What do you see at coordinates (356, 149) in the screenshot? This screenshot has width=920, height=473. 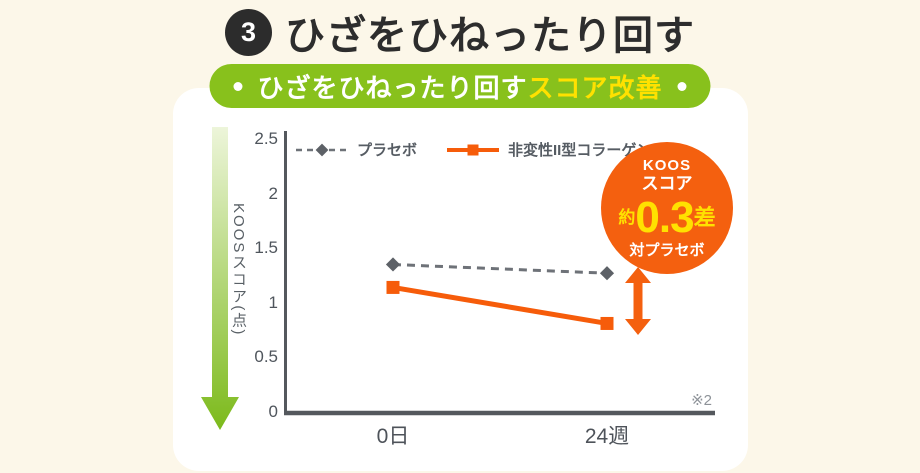 I see `legend-item-placebo: プラセボ` at bounding box center [356, 149].